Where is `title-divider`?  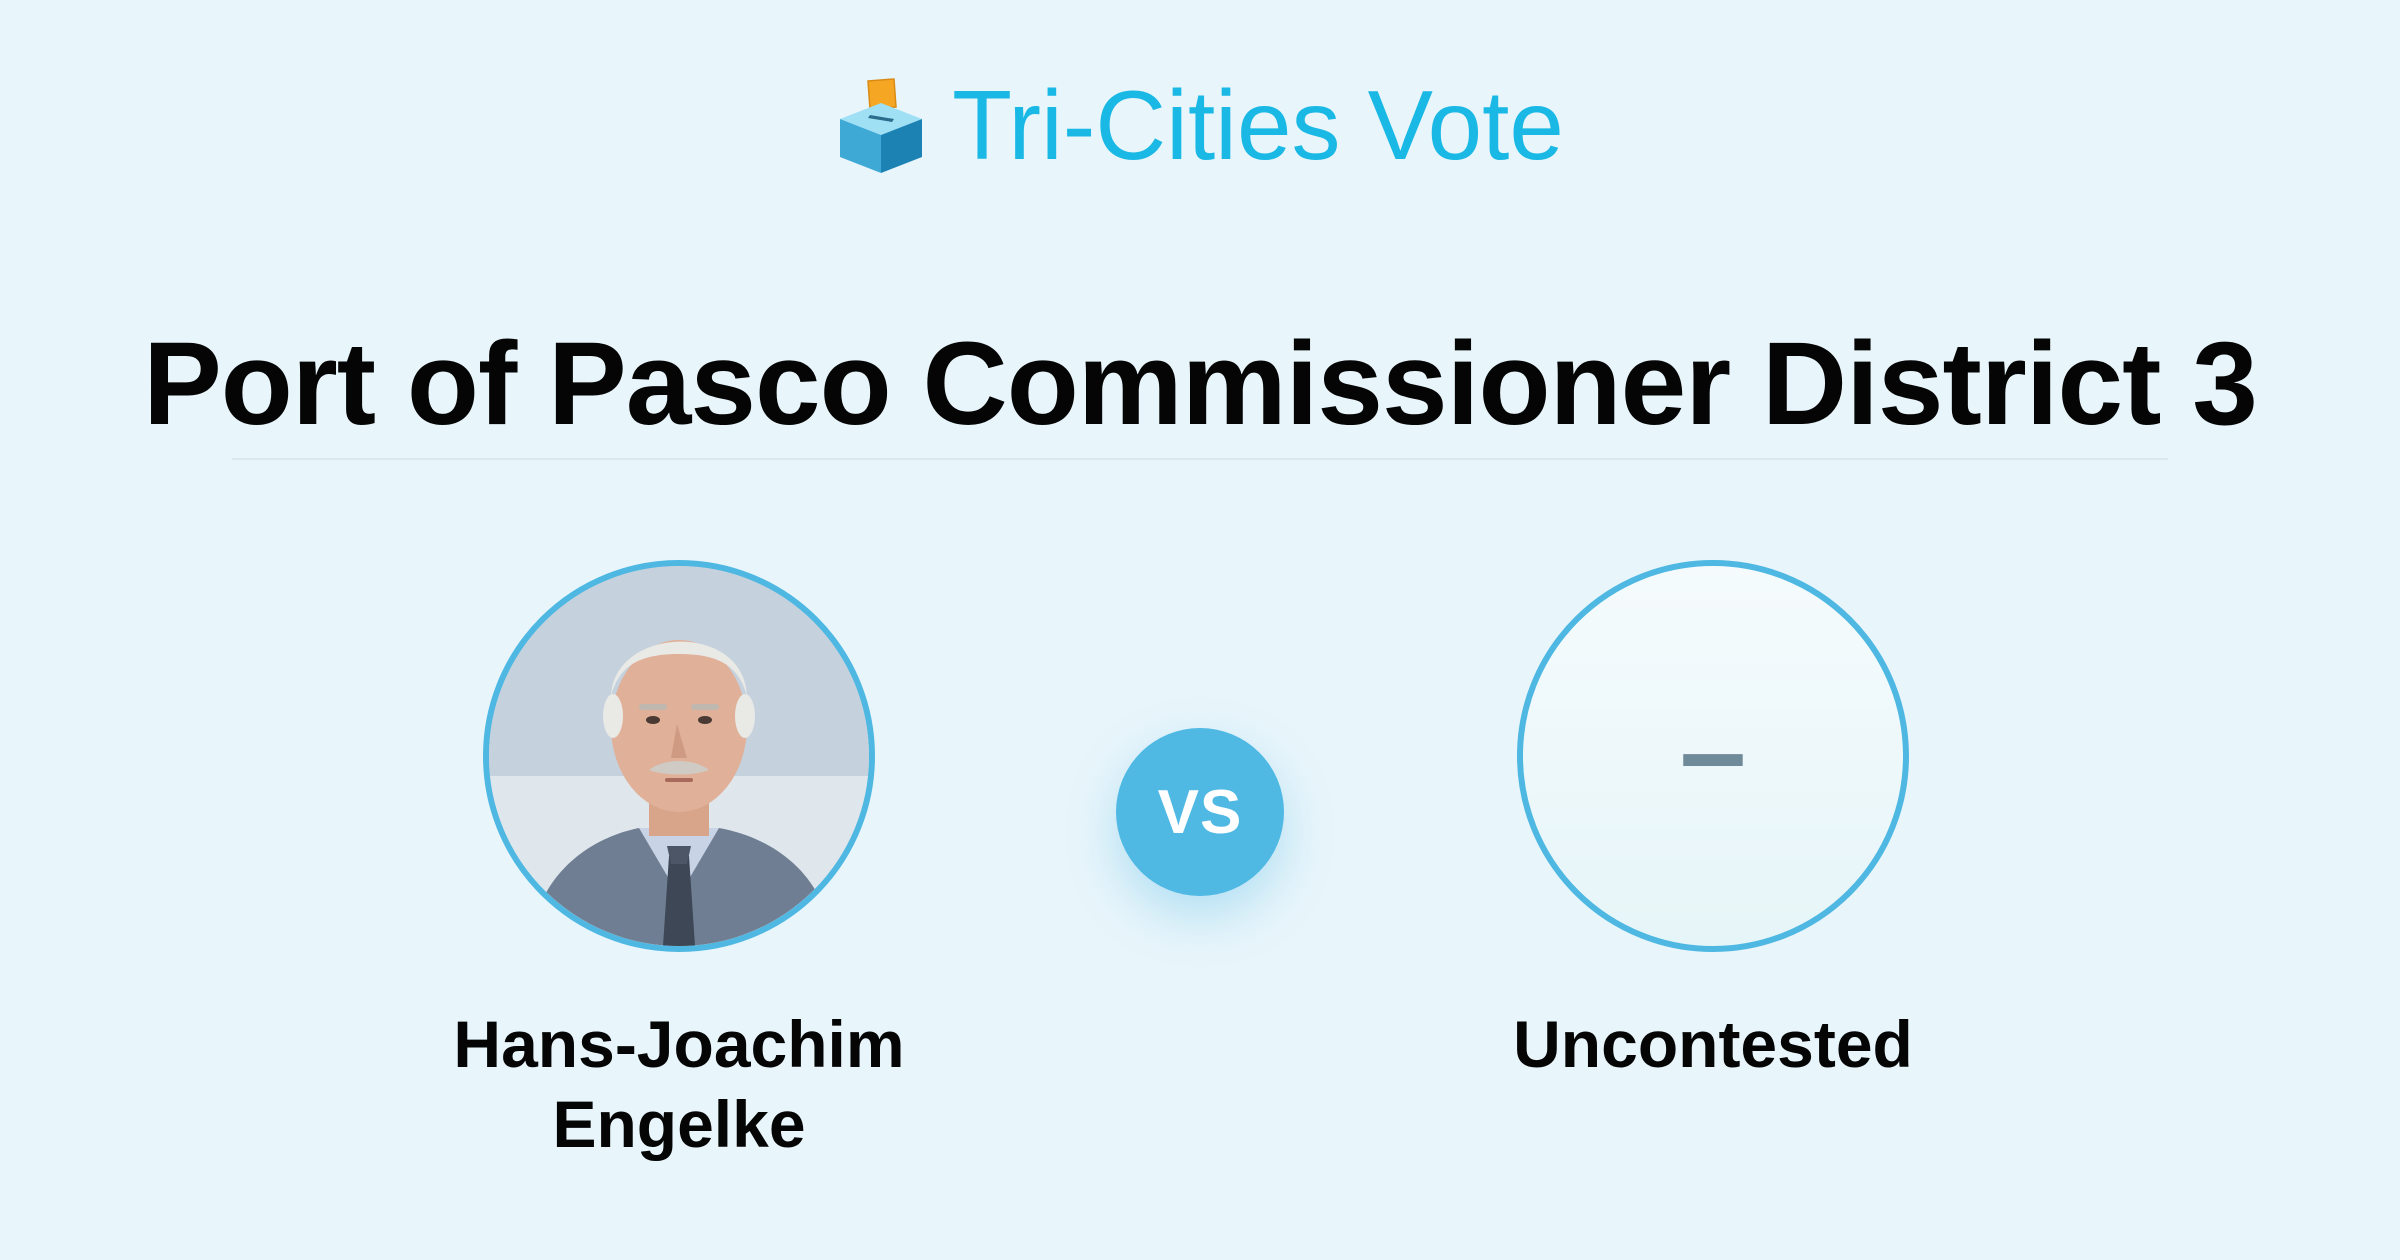
title-divider is located at coordinates (1200, 459).